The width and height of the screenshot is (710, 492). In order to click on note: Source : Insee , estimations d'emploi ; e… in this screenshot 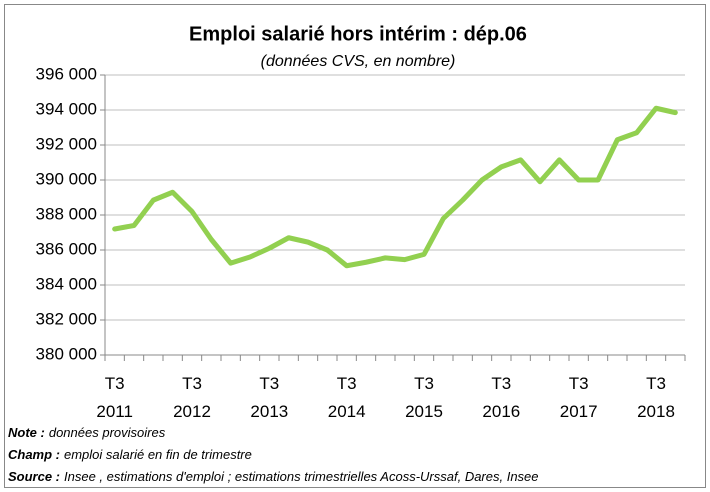, I will do `click(273, 476)`.